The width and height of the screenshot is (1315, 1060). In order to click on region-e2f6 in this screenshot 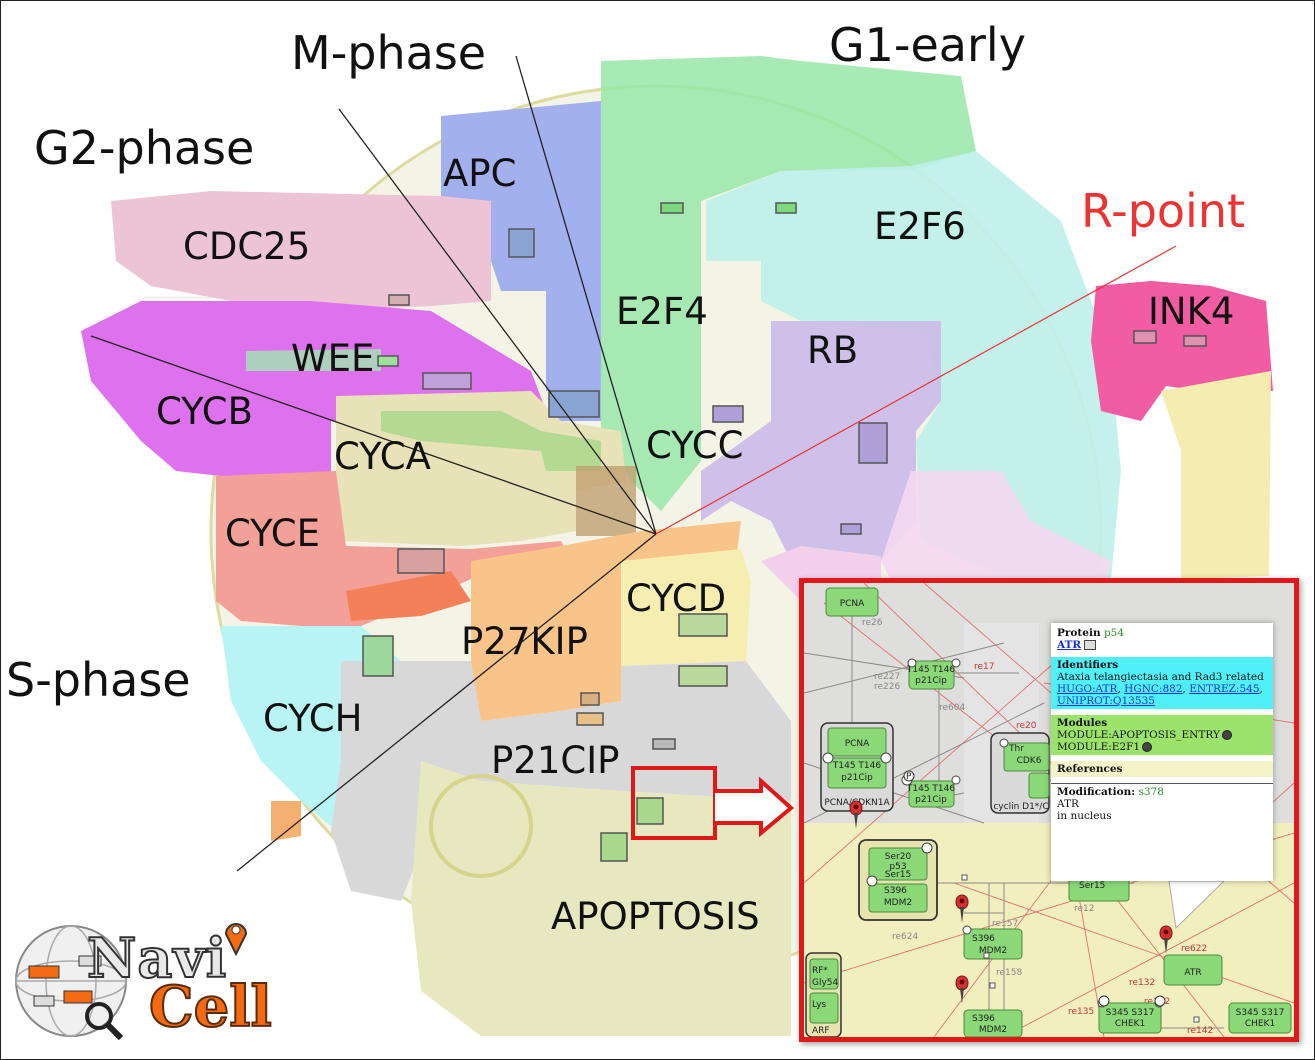, I will do `click(913, 366)`.